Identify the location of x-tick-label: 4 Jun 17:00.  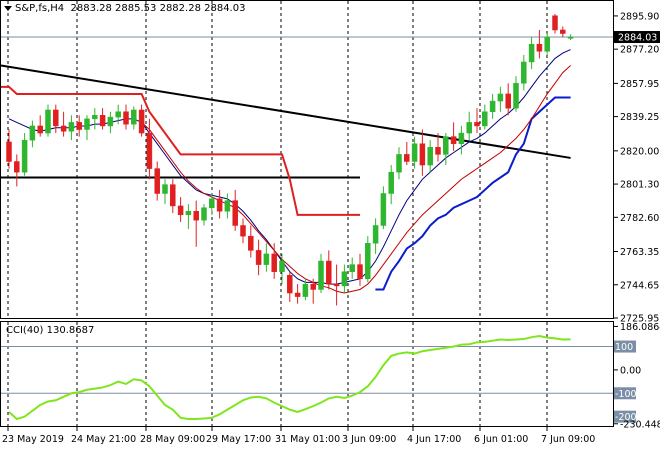
(434, 439).